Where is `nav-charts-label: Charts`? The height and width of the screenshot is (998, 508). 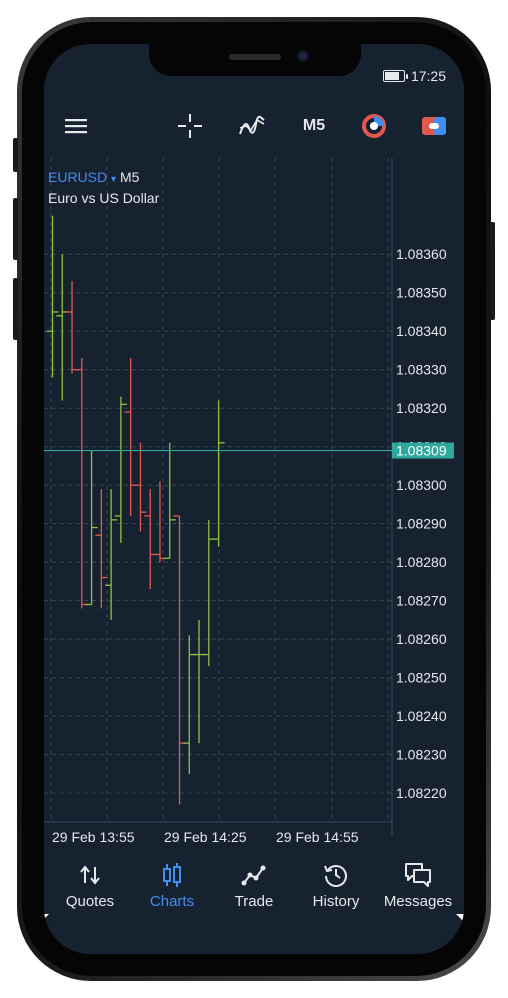
nav-charts-label: Charts is located at coordinates (172, 901).